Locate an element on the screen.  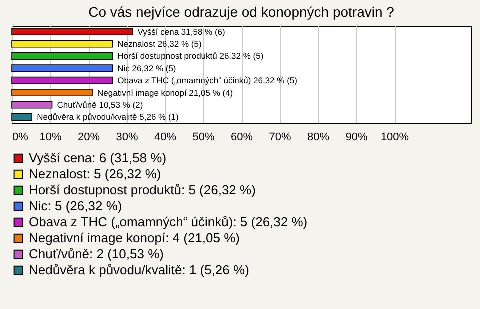
data-label: Horší dostupnost produktů 26,32 % (5) is located at coordinates (191, 56).